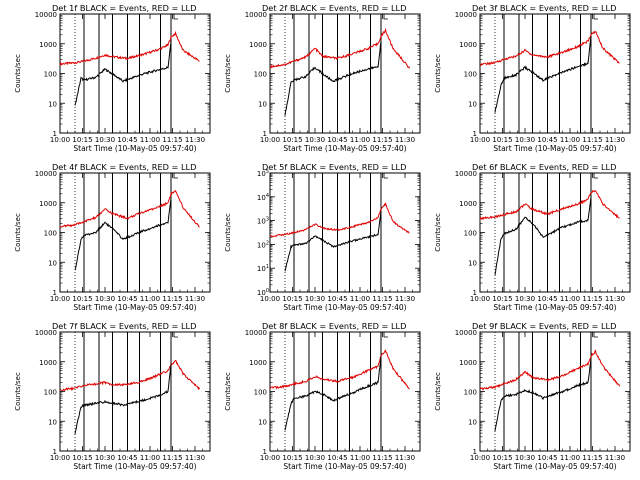  Describe the element at coordinates (334, 326) in the screenshot. I see `chart-title: Det 8f BLACK = Events, RED = LLD` at that location.